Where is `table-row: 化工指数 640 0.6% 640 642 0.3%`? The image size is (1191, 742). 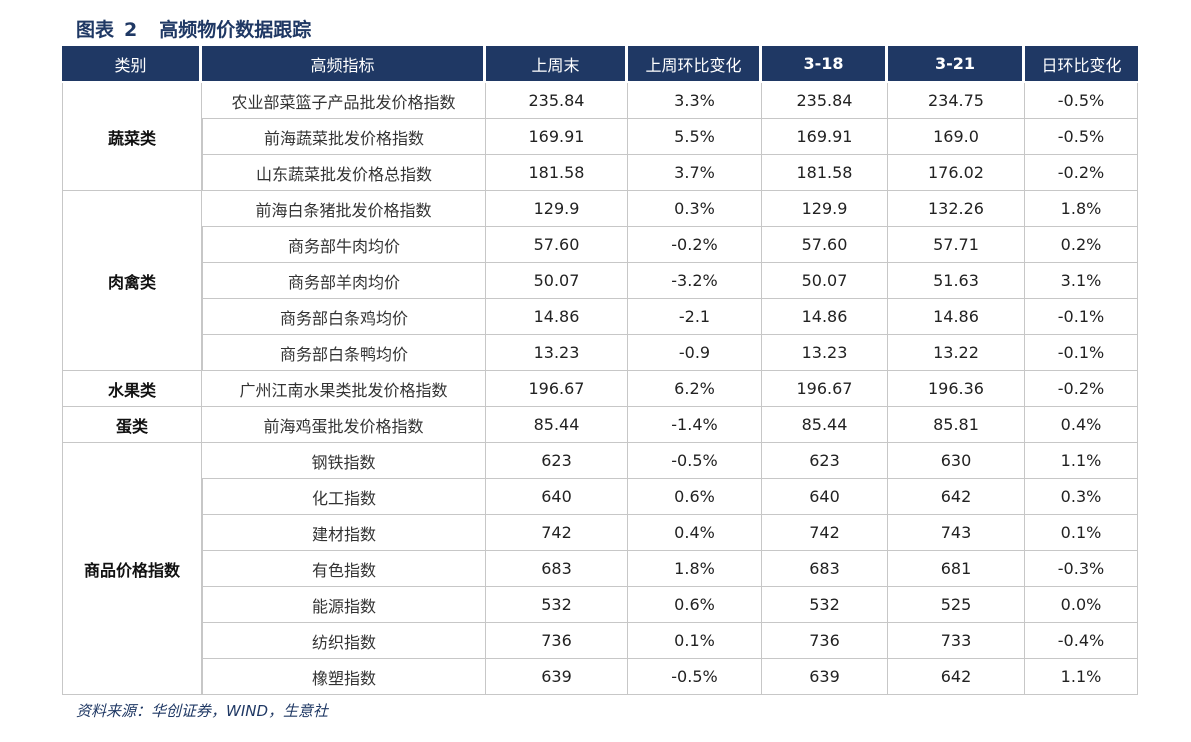 table-row: 化工指数 640 0.6% 640 642 0.3% is located at coordinates (600, 497).